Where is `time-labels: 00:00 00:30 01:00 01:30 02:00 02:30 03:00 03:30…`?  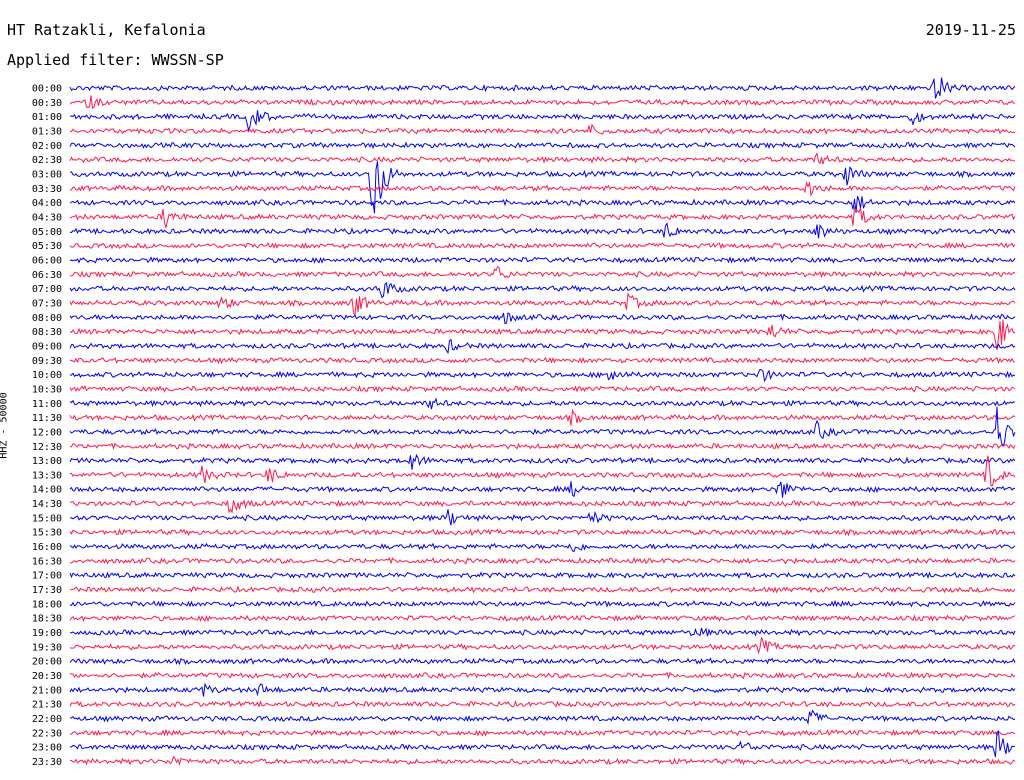 time-labels: 00:00 00:30 01:00 01:30 02:00 02:30 03:00 03:30… is located at coordinates (47, 426).